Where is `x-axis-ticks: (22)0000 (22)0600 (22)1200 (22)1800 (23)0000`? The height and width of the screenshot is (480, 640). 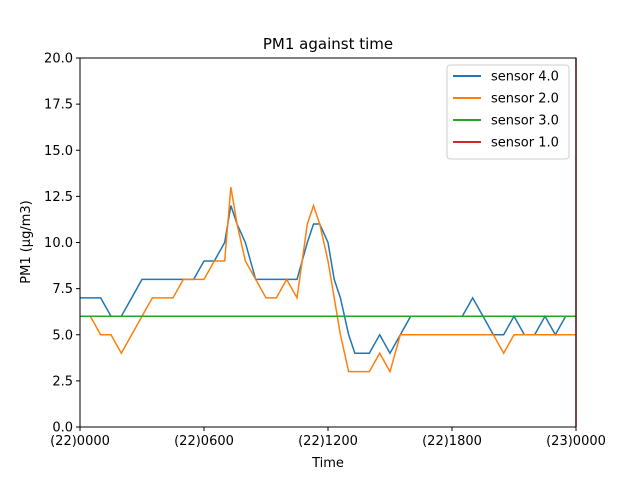
x-axis-ticks: (22)0000 (22)0600 (22)1200 (22)1800 (23)0000 is located at coordinates (328, 438).